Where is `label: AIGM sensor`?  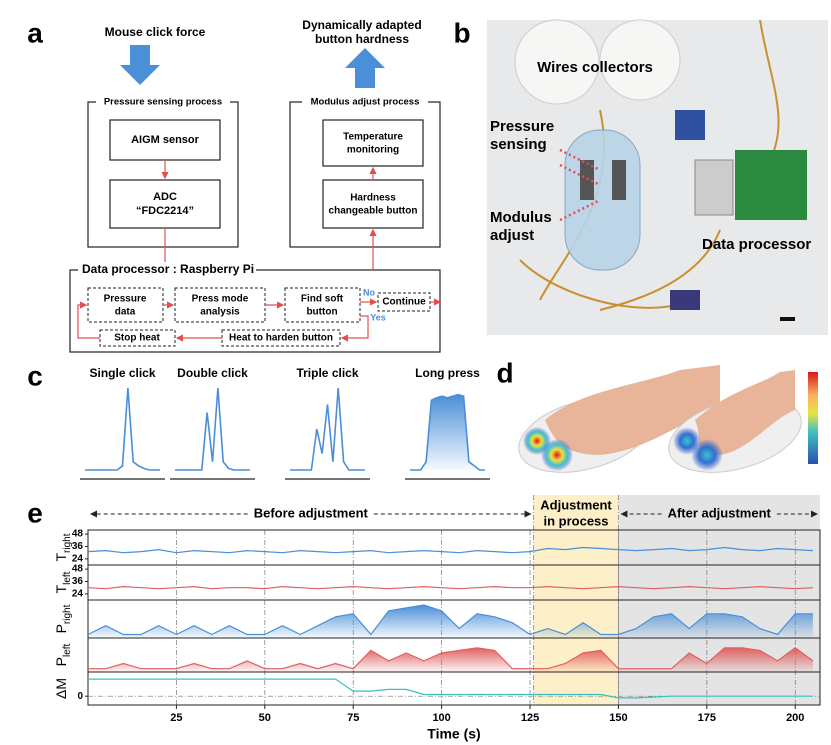
label: AIGM sensor is located at coordinates (165, 140).